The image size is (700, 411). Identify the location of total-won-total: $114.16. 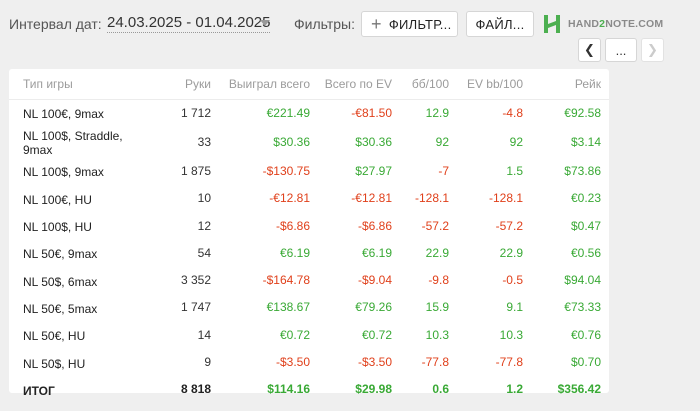
(288, 389).